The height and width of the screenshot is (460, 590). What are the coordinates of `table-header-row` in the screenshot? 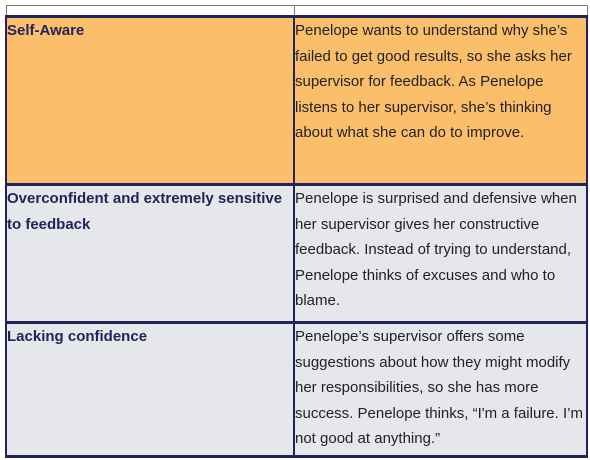 It's located at (296, 11).